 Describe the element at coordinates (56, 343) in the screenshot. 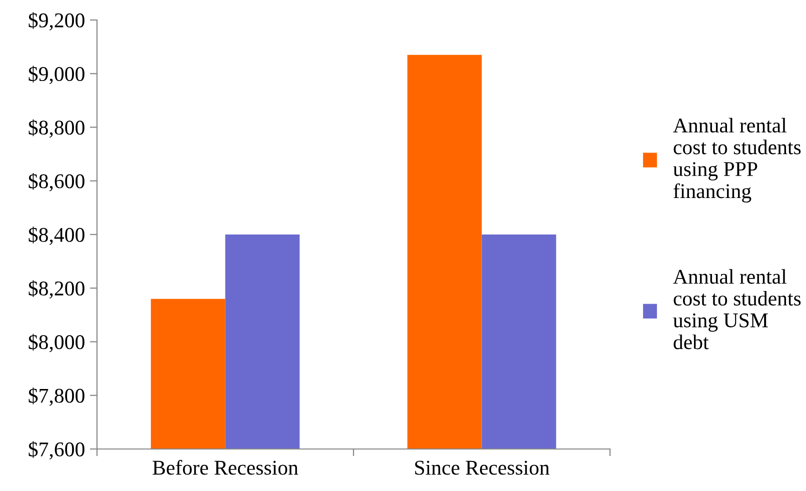

I see `y-tick-label: $8,000` at that location.